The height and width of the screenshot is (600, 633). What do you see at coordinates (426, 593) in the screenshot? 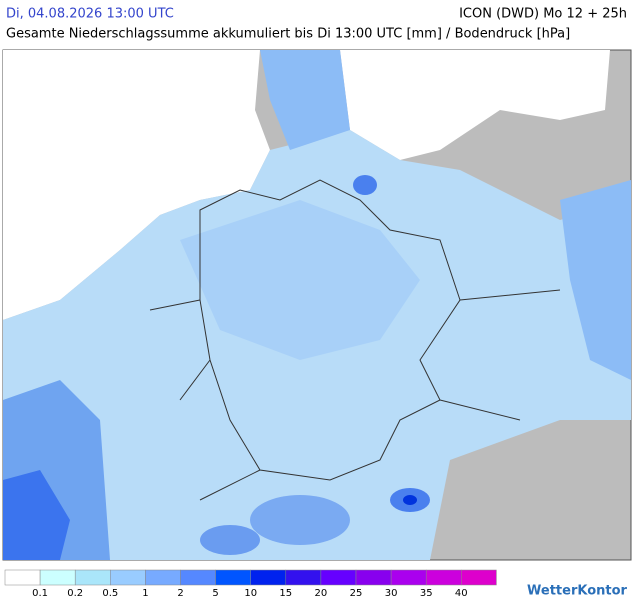
I see `legend-label: 35` at bounding box center [426, 593].